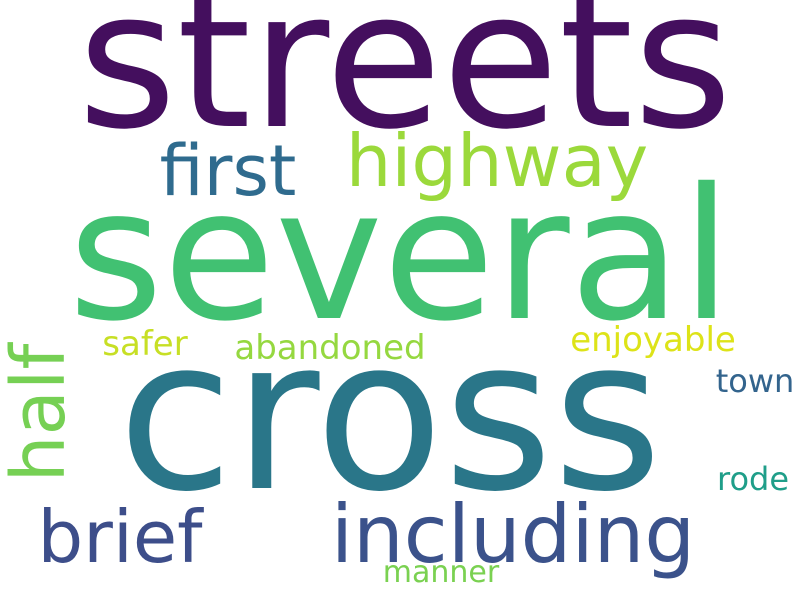  What do you see at coordinates (228, 171) in the screenshot?
I see `word-first: first` at bounding box center [228, 171].